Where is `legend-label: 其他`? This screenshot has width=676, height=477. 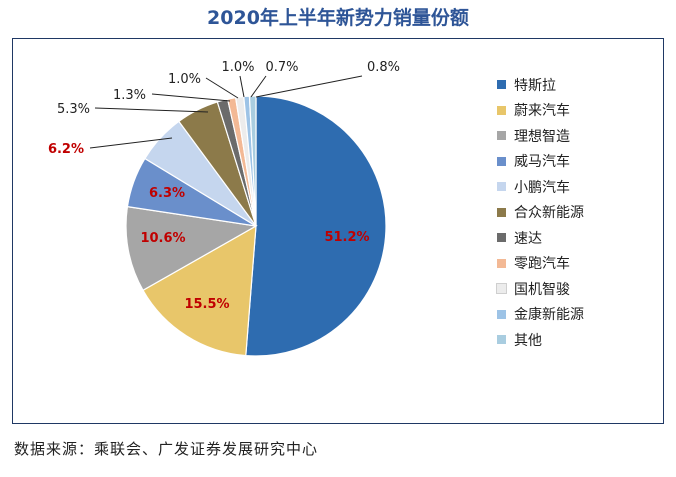 legend-label: 其他 is located at coordinates (528, 340).